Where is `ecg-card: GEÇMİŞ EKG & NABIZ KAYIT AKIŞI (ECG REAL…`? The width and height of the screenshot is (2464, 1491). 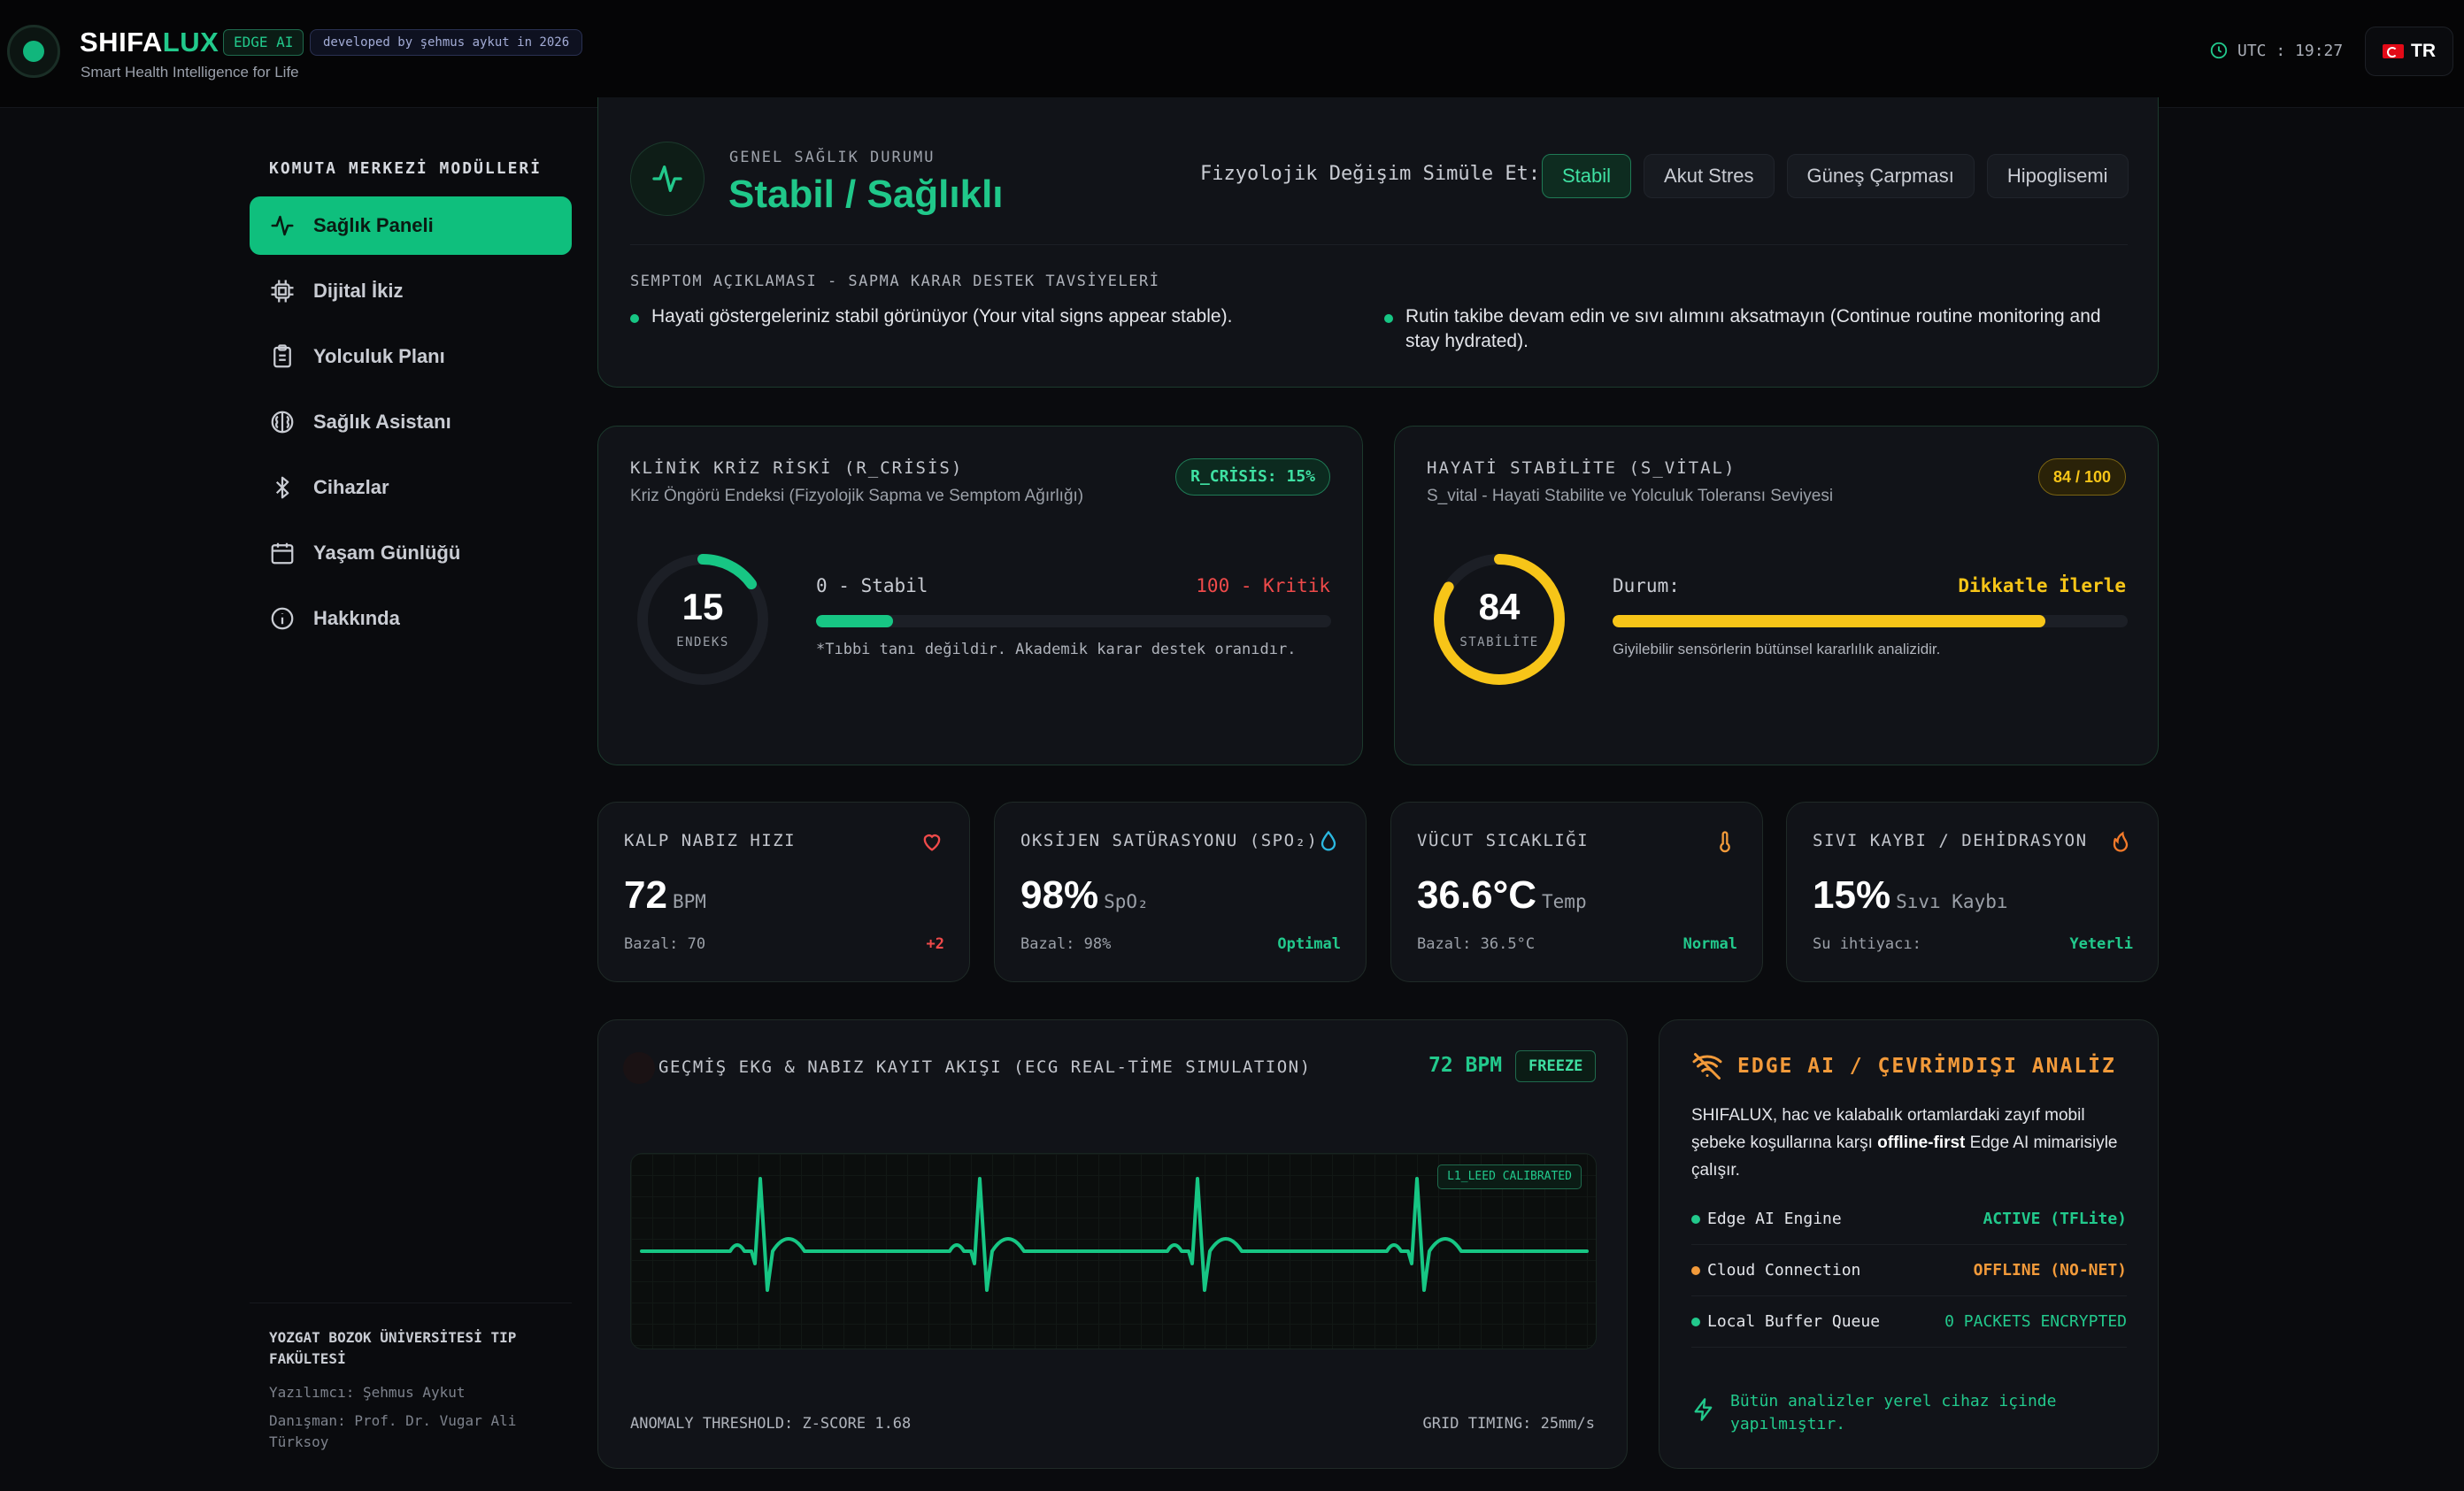
ecg-card: GEÇMİŞ EKG & NABIZ KAYIT AKIŞI (ECG REAL… is located at coordinates (1112, 1244).